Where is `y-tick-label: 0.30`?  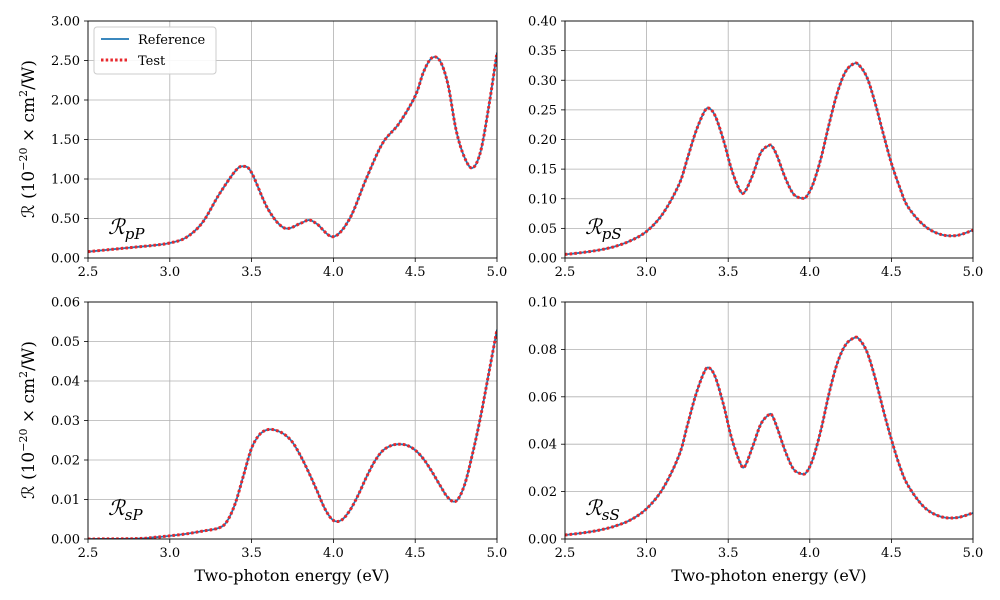
y-tick-label: 0.30 is located at coordinates (542, 81).